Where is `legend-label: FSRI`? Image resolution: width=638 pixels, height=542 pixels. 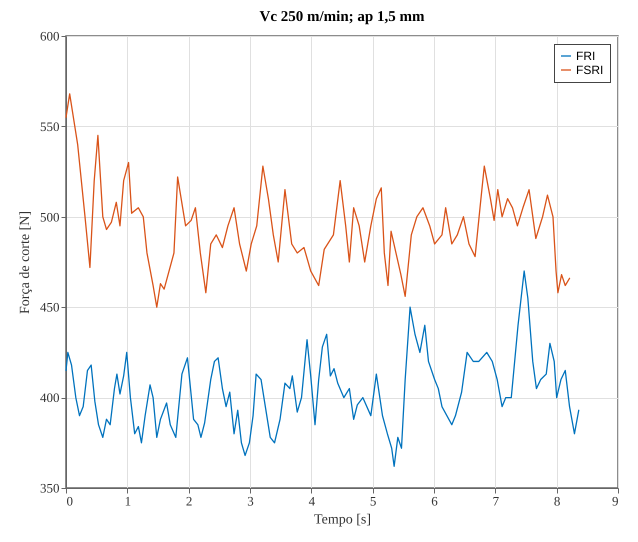
legend-label: FSRI is located at coordinates (590, 70).